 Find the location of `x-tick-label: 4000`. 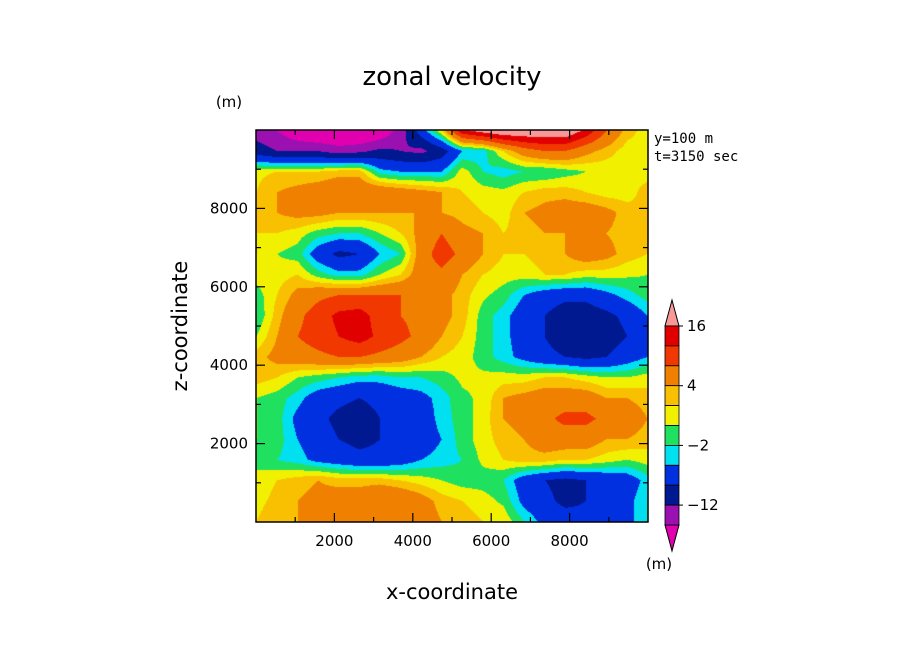

x-tick-label: 4000 is located at coordinates (413, 541).